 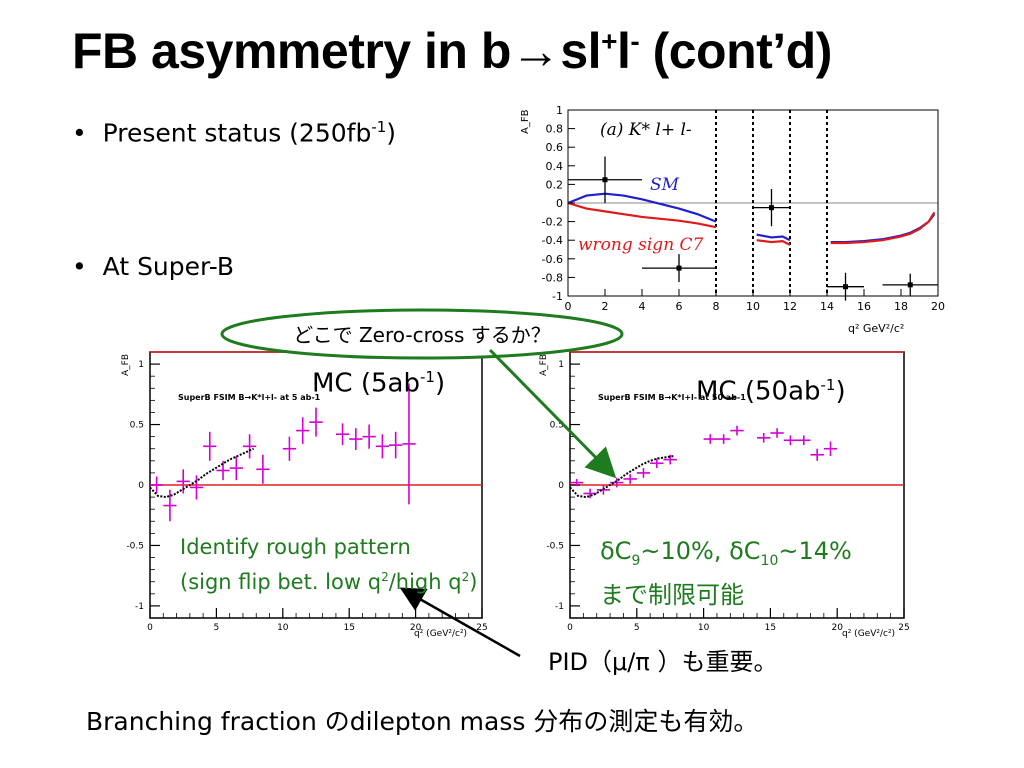 I want to click on y-tick-label: 0.4, so click(x=555, y=166).